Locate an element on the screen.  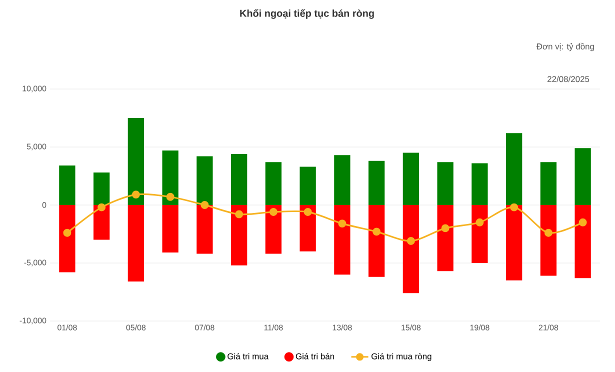
legend-label: Giá tri mua ròng is located at coordinates (402, 357).